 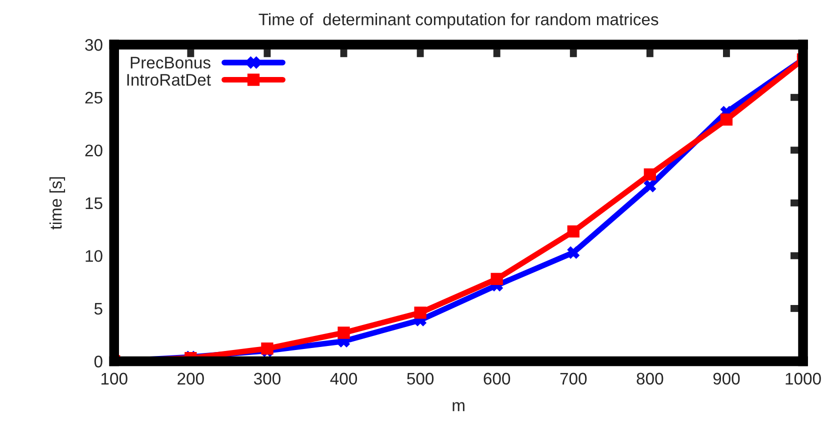 What do you see at coordinates (420, 378) in the screenshot?
I see `x-tick-label: 500` at bounding box center [420, 378].